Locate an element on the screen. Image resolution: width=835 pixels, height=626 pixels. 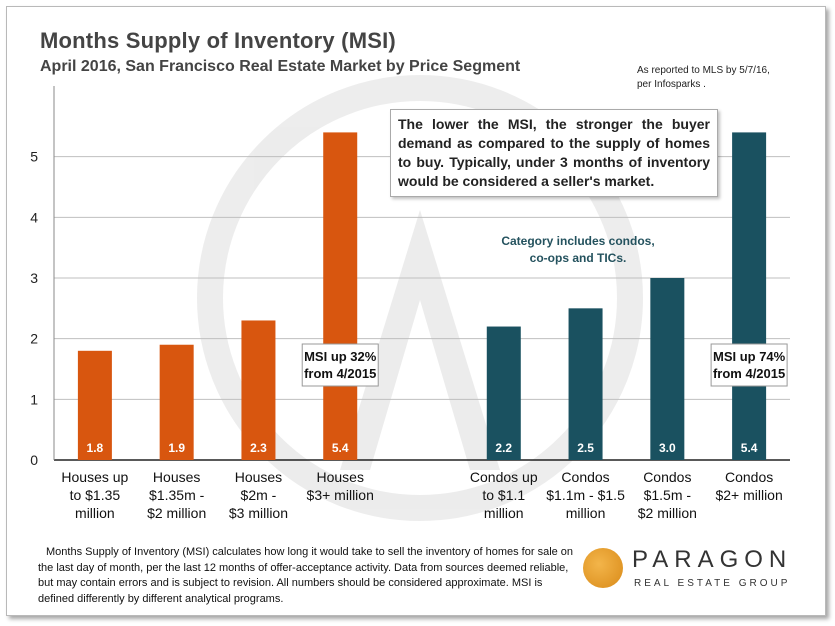
x-tick-label: to $1.1 is located at coordinates (503, 495).